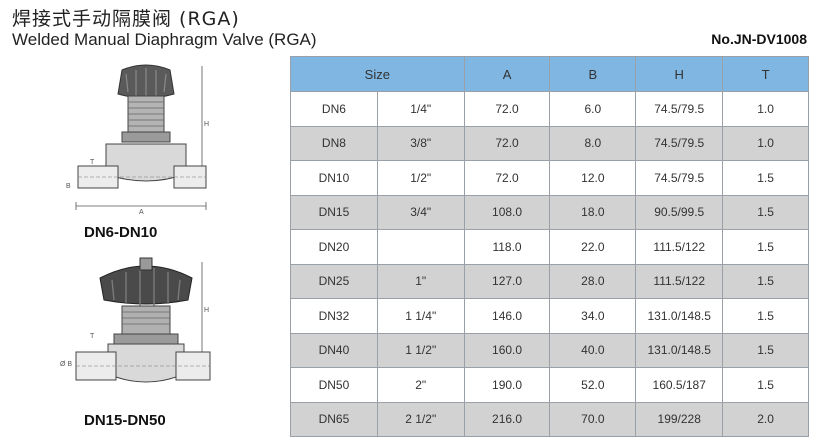  I want to click on cell-h: 90.5/99.5, so click(679, 212).